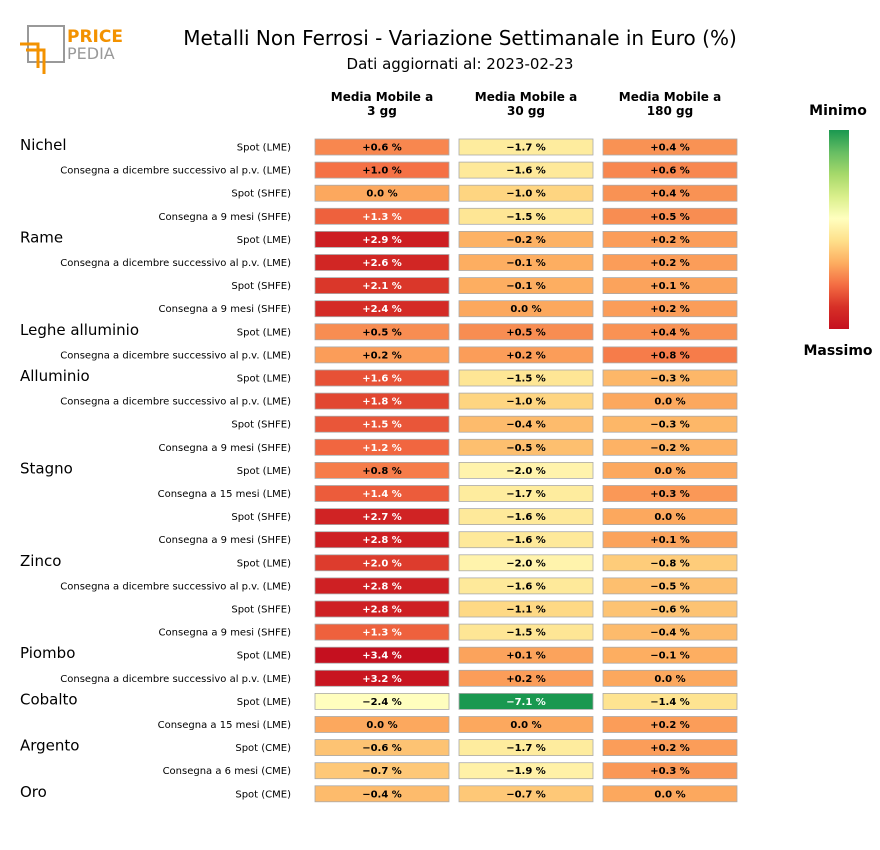 The width and height of the screenshot is (880, 850). Describe the element at coordinates (526, 425) in the screenshot. I see `cell-value: −0.4 %` at that location.